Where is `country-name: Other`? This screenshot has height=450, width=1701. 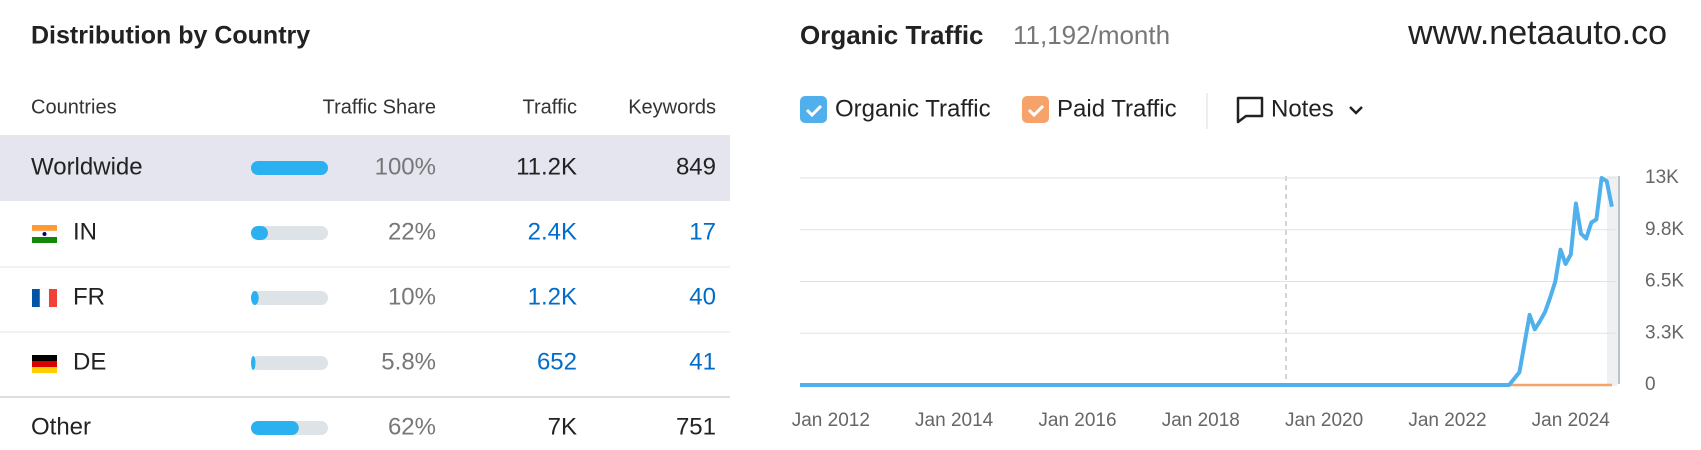 country-name: Other is located at coordinates (61, 426).